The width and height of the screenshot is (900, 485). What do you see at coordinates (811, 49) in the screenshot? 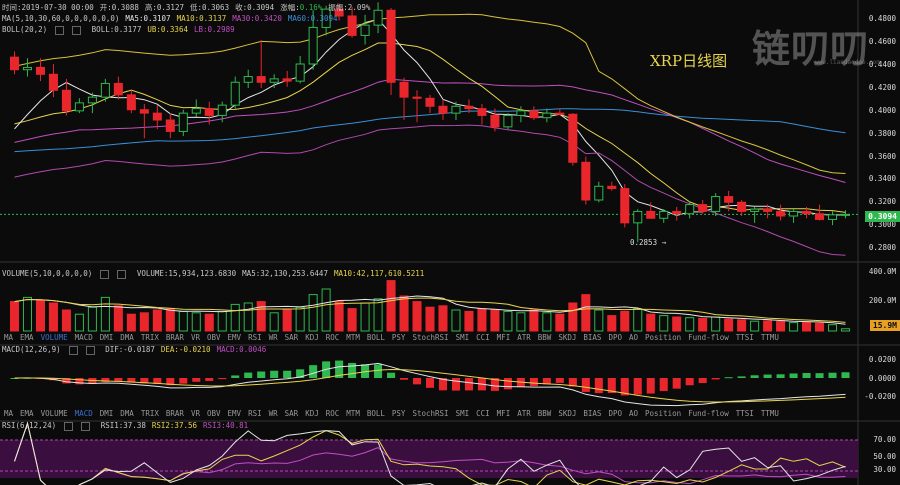
I see `watermark-logo: 链叨叨` at bounding box center [811, 49].